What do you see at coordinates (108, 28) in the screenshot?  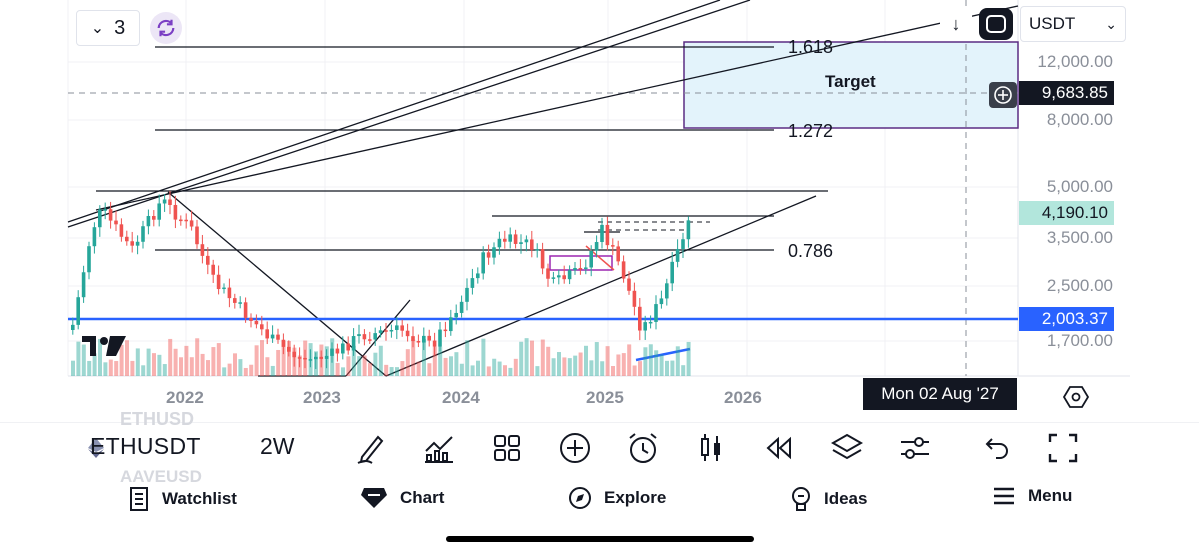 I see `interval-count-button: ⌄ 3` at bounding box center [108, 28].